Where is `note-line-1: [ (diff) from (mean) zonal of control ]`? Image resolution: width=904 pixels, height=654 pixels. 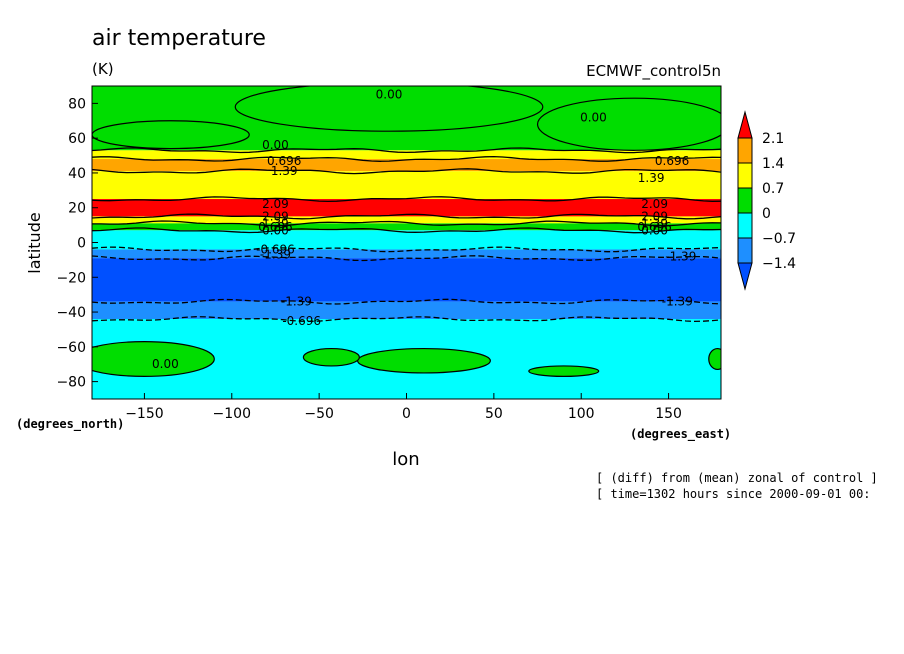
note-line-1: [ (diff) from (mean) zonal of control ] is located at coordinates (737, 478).